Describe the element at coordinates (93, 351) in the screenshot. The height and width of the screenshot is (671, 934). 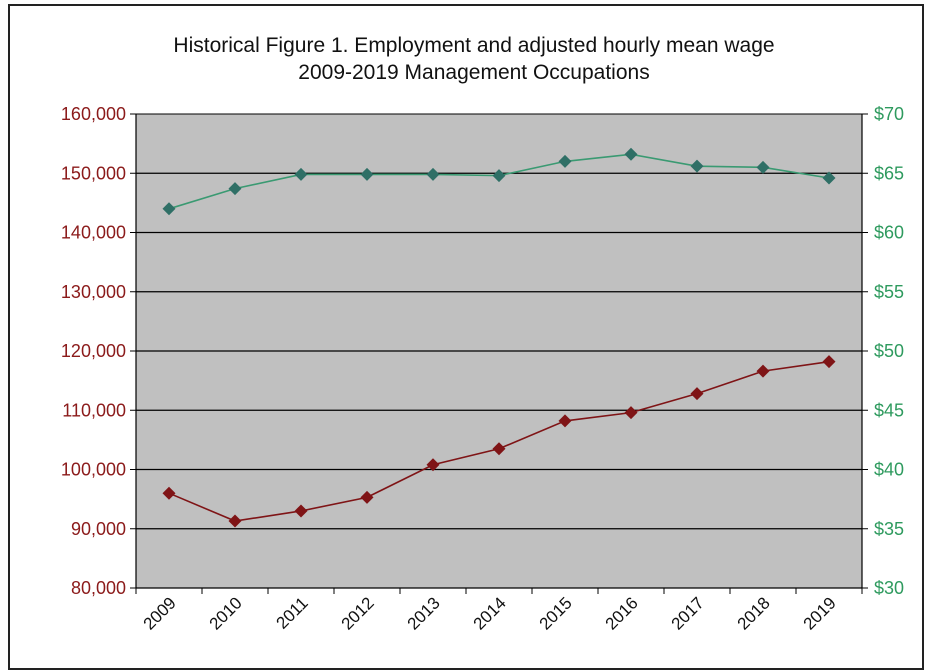
I see `left-tick-label: 120,000` at that location.